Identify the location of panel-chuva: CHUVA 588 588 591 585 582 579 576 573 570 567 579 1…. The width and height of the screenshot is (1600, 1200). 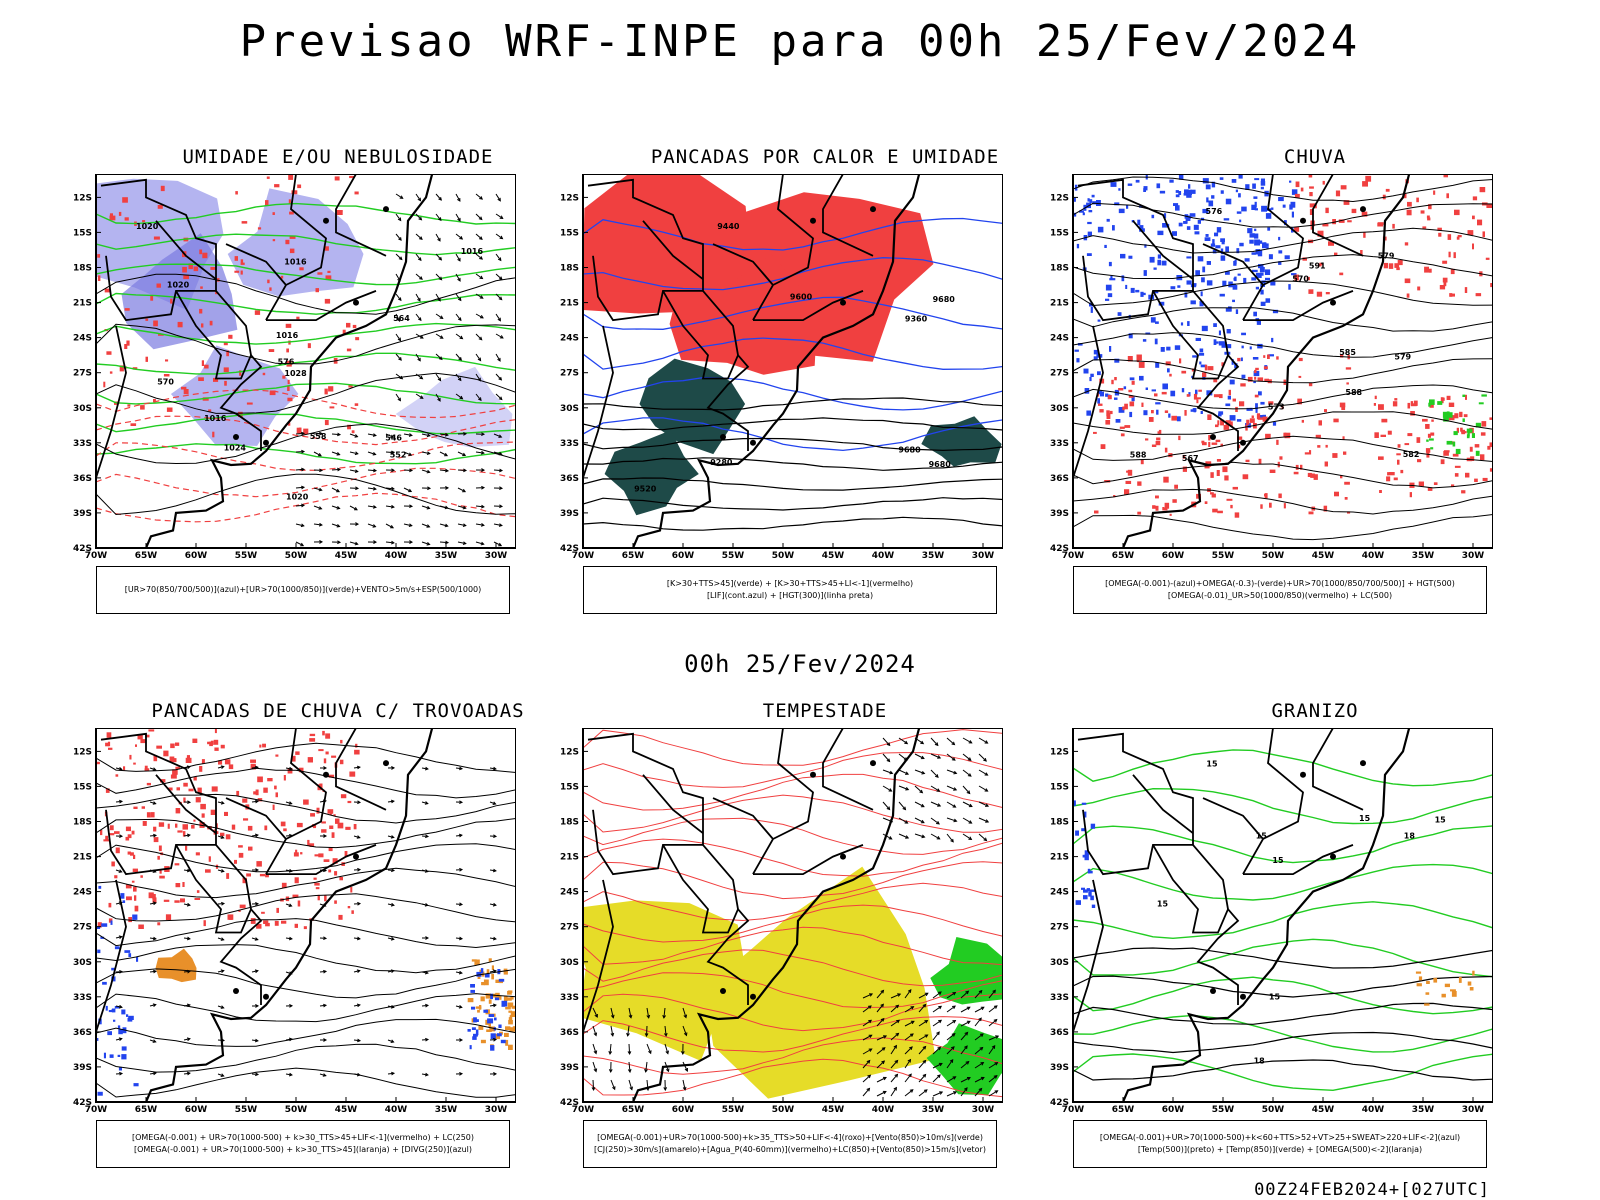
(1307, 381).